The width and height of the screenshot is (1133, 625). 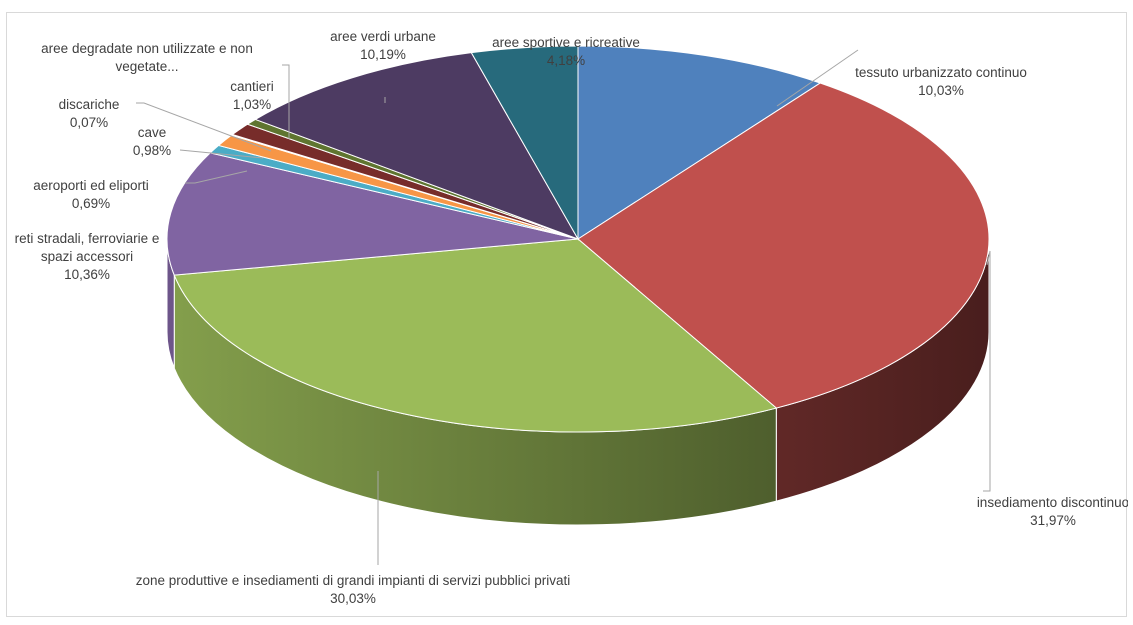 I want to click on data-label-aeroporti-ed-eliporti: aeroporti ed eliporti 0,69%, so click(x=91, y=194).